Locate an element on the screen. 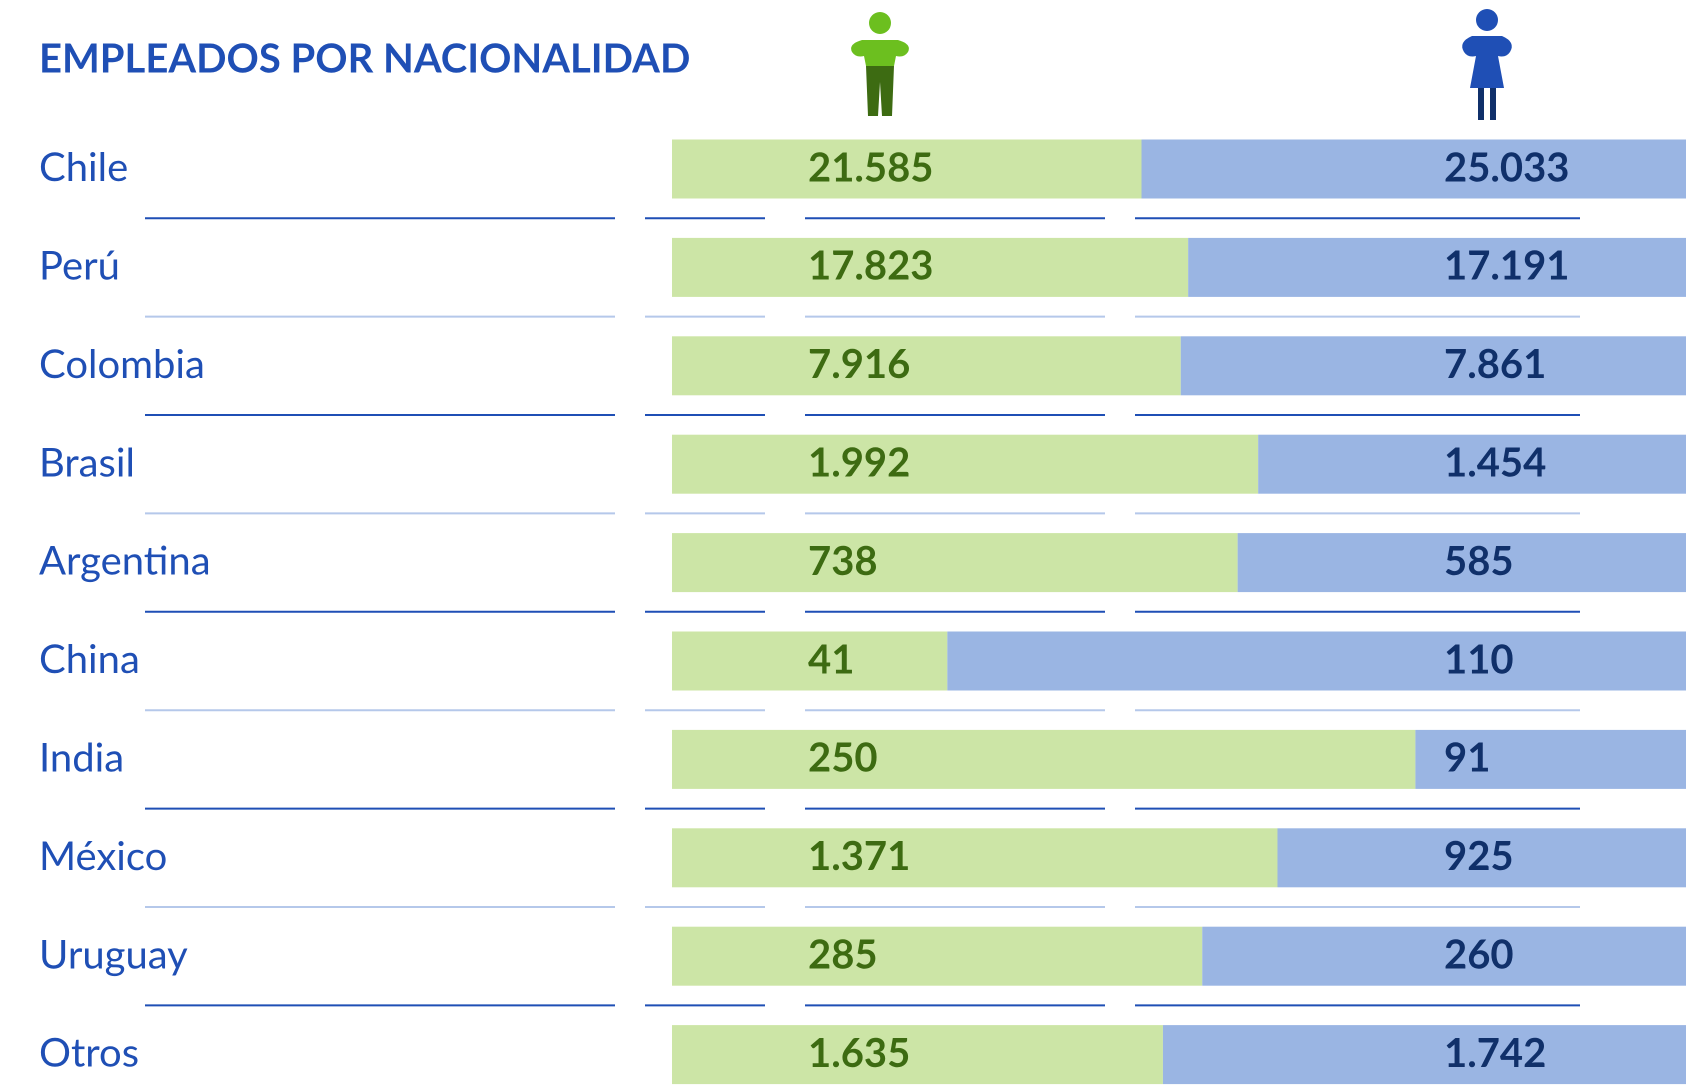 The image size is (1686, 1085). value-label: 1.635 is located at coordinates (859, 1052).